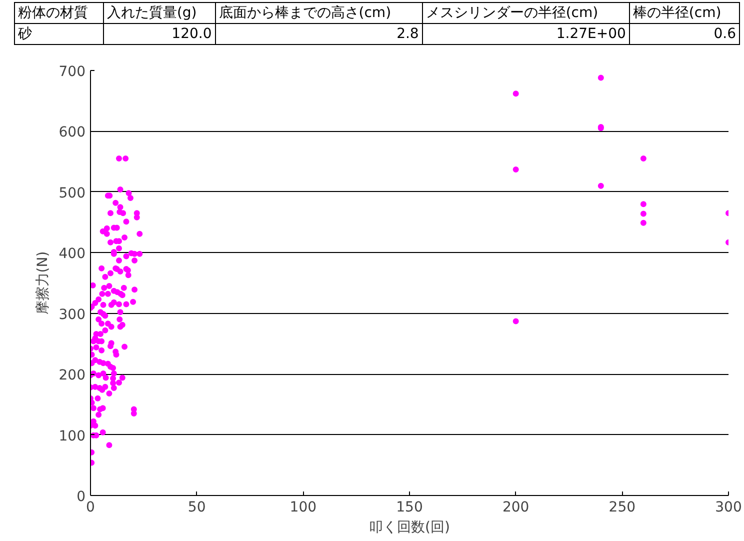 The width and height of the screenshot is (744, 541). I want to click on text: 底面から棒までの高さ(cm), so click(318, 13).